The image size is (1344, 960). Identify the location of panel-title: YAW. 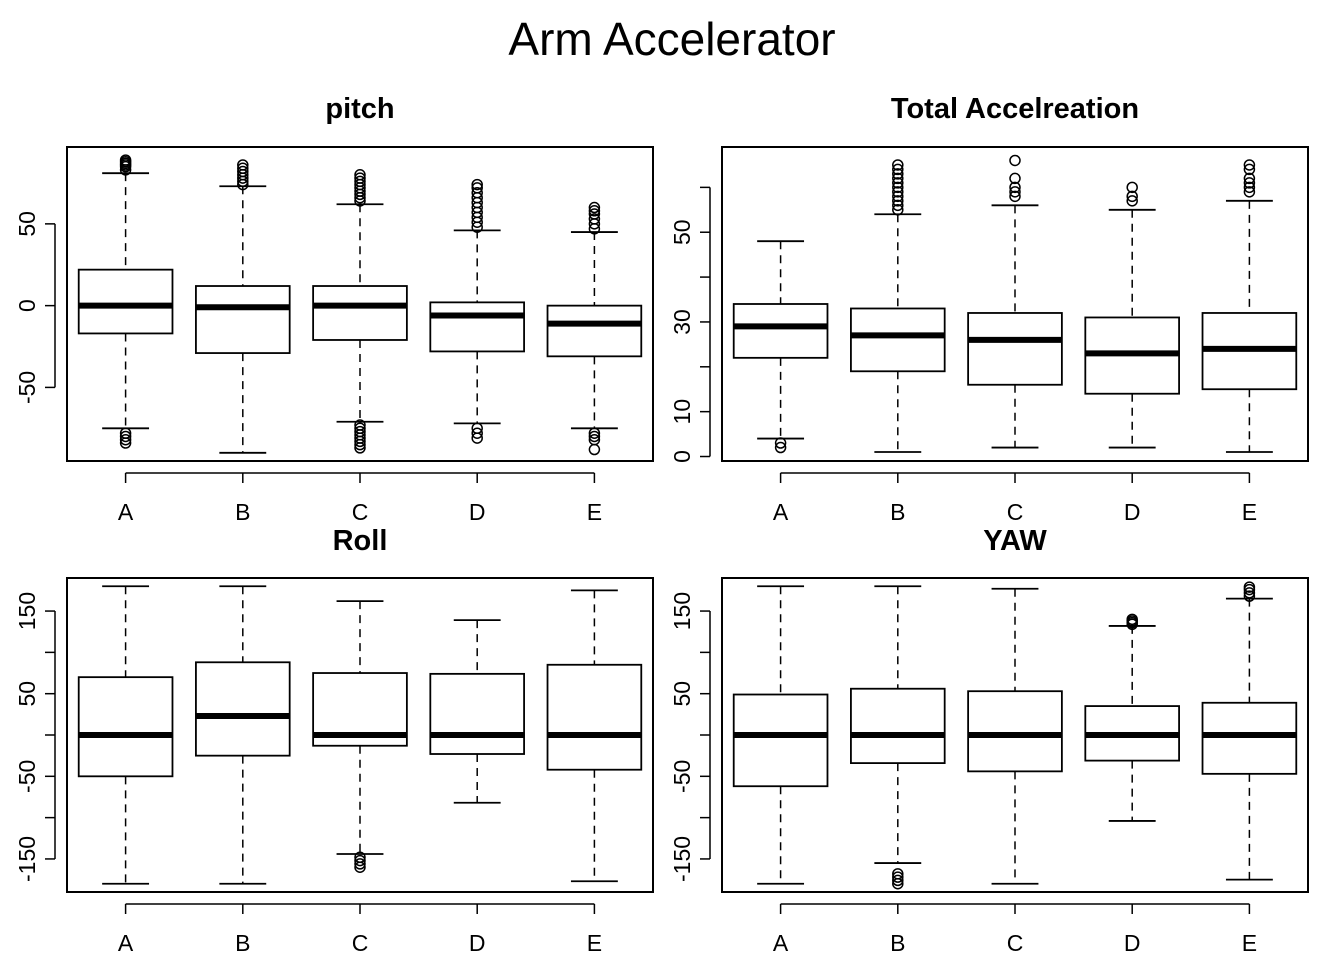
(1015, 541).